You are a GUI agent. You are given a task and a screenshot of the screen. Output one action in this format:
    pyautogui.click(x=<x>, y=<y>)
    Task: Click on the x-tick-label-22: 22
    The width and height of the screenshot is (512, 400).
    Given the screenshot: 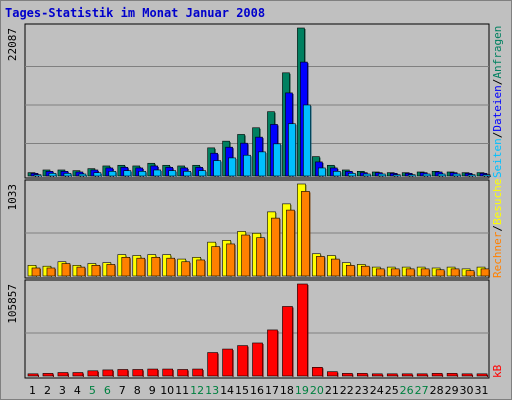 What is the action you would take?
    pyautogui.click(x=347, y=390)
    